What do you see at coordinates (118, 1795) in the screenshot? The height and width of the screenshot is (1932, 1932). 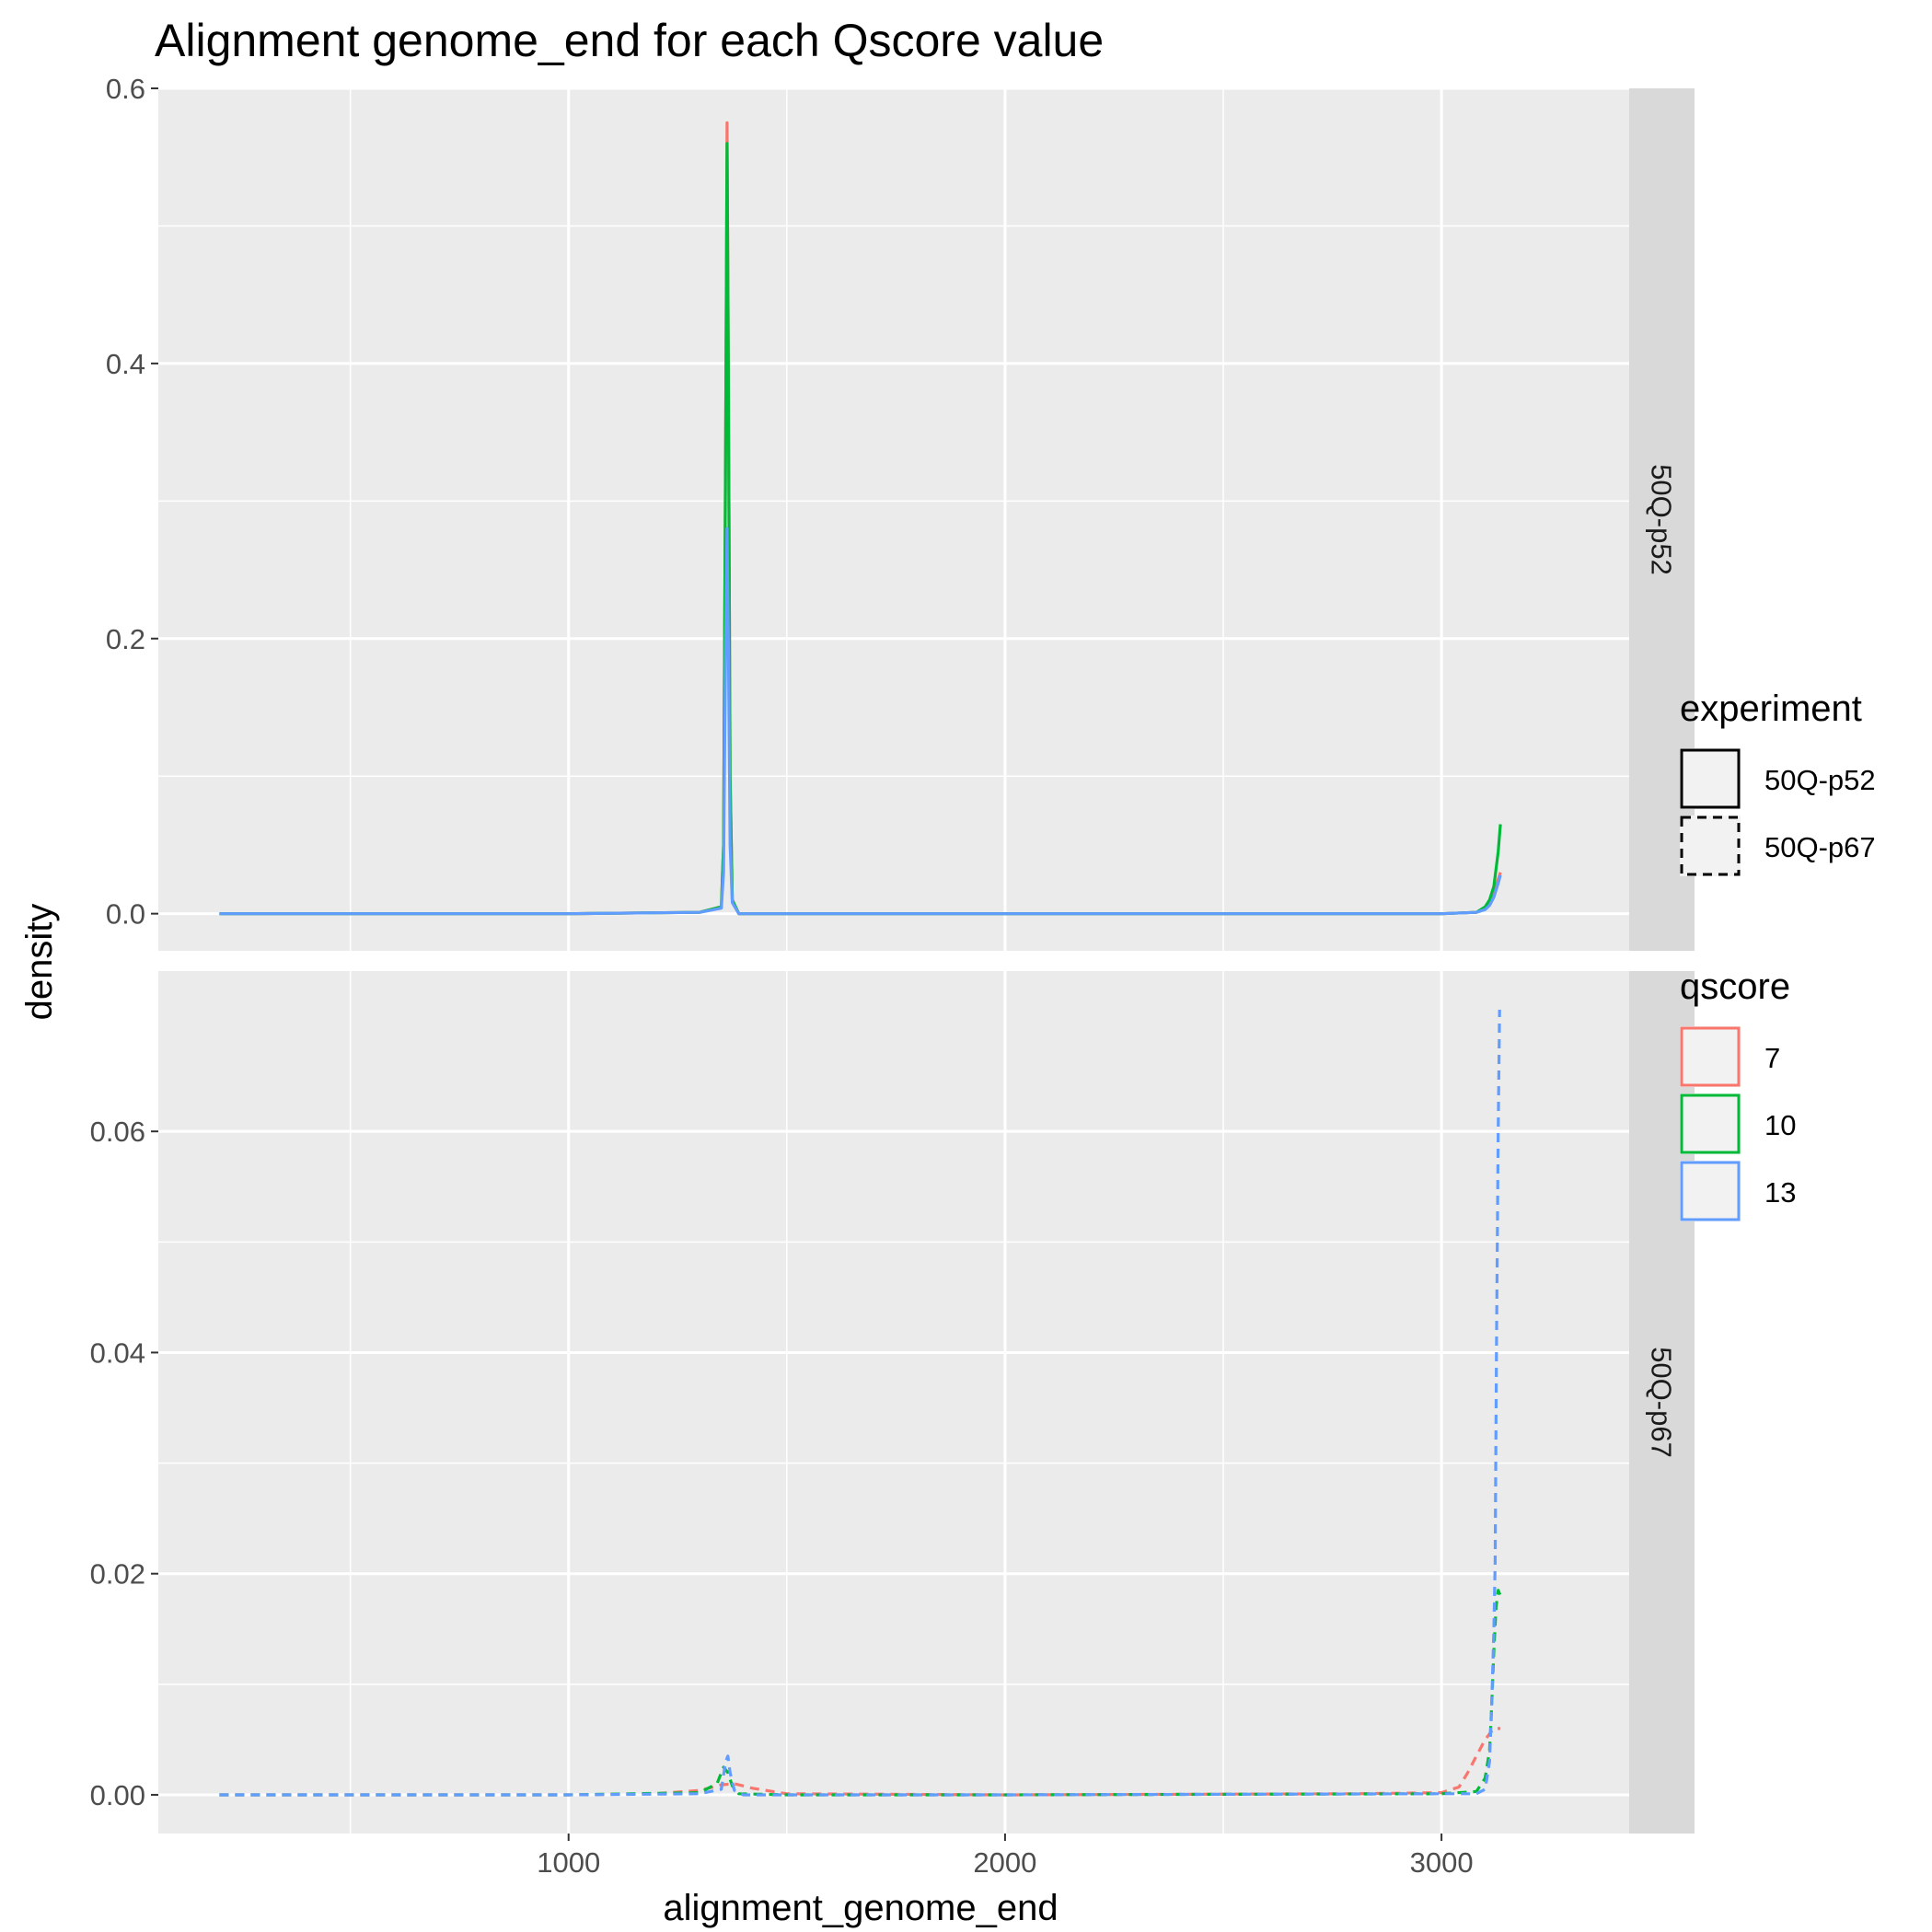 I see `y-tick-label: 0.00` at bounding box center [118, 1795].